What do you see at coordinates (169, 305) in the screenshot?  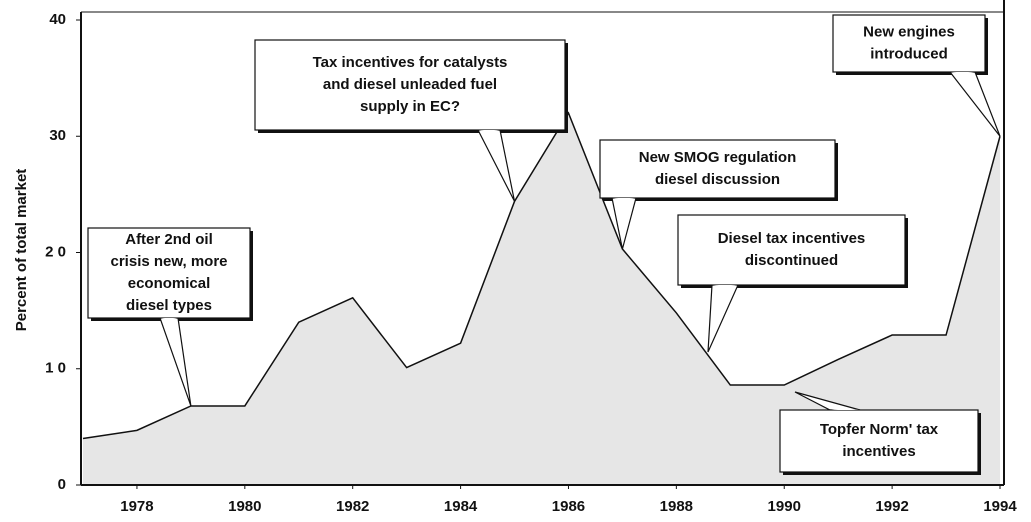 I see `annotation-text: diesel types` at bounding box center [169, 305].